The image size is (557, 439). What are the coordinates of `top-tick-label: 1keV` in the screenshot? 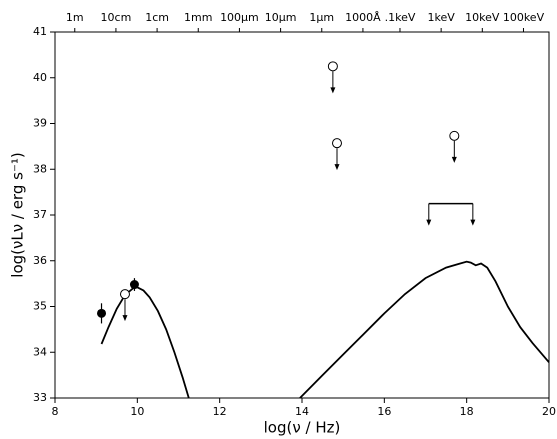 It's located at (442, 17).